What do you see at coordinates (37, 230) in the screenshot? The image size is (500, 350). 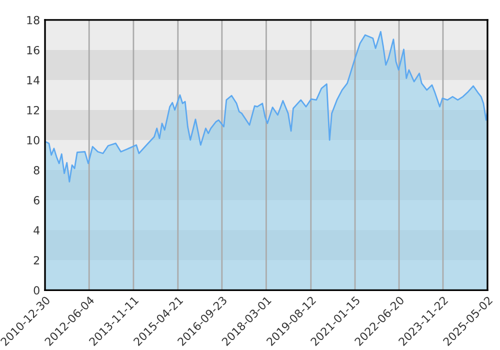 I see `y-tick-label: 4` at bounding box center [37, 230].